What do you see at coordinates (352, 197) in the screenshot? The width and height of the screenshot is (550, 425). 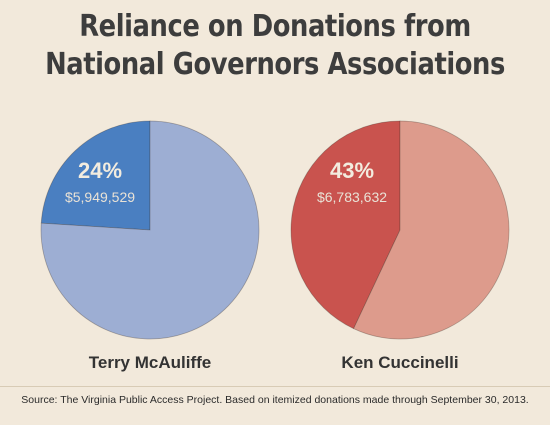 I see `ken-cuccinelli-amount-label: $6,783,632` at bounding box center [352, 197].